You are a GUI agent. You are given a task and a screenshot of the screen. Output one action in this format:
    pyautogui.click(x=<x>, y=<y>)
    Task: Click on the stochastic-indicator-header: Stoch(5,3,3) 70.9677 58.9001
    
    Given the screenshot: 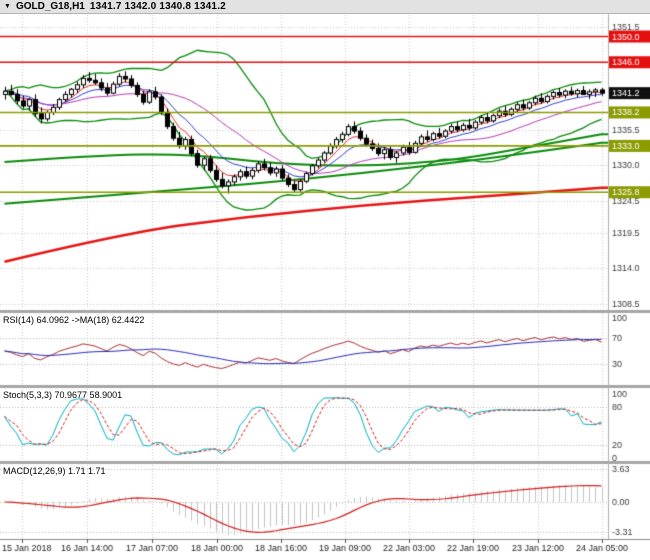 What is the action you would take?
    pyautogui.click(x=63, y=395)
    